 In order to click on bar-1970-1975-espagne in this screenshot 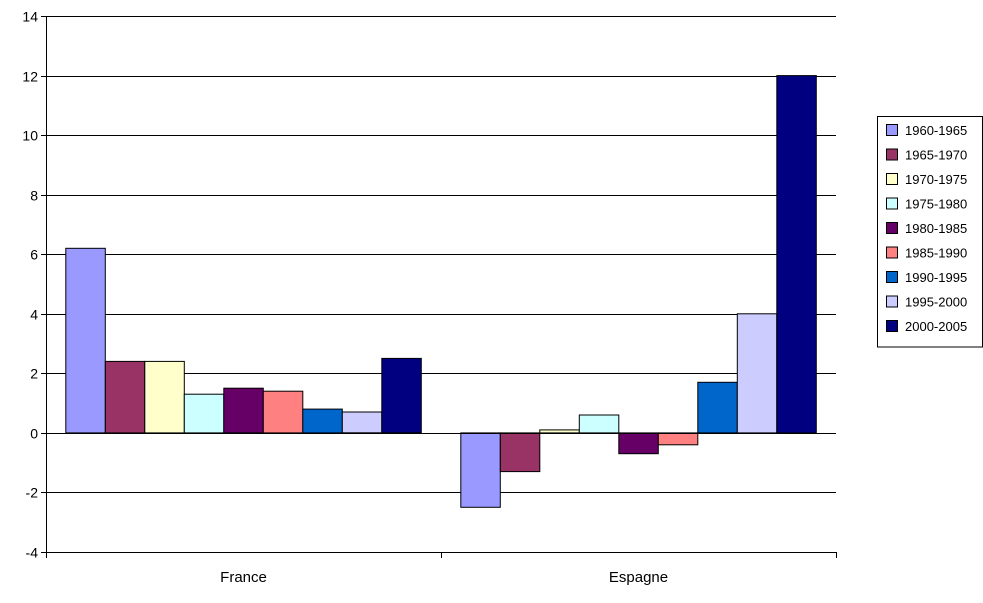, I will do `click(559, 431)`.